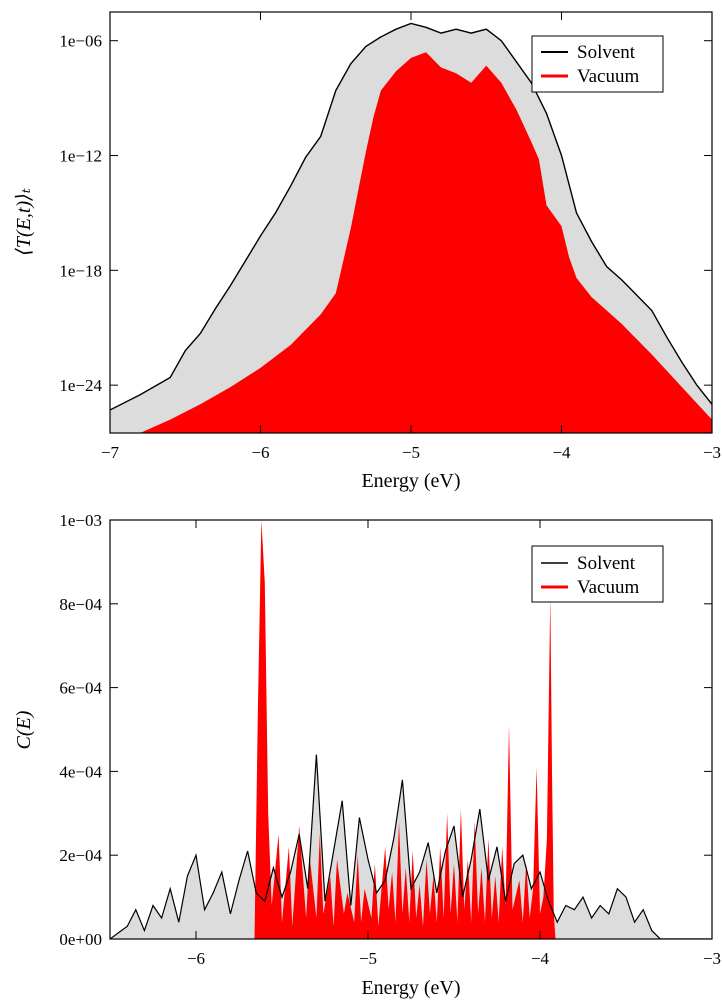 Image resolution: width=723 pixels, height=1003 pixels. I want to click on top-y-tick-label: 1e−24, so click(80, 385).